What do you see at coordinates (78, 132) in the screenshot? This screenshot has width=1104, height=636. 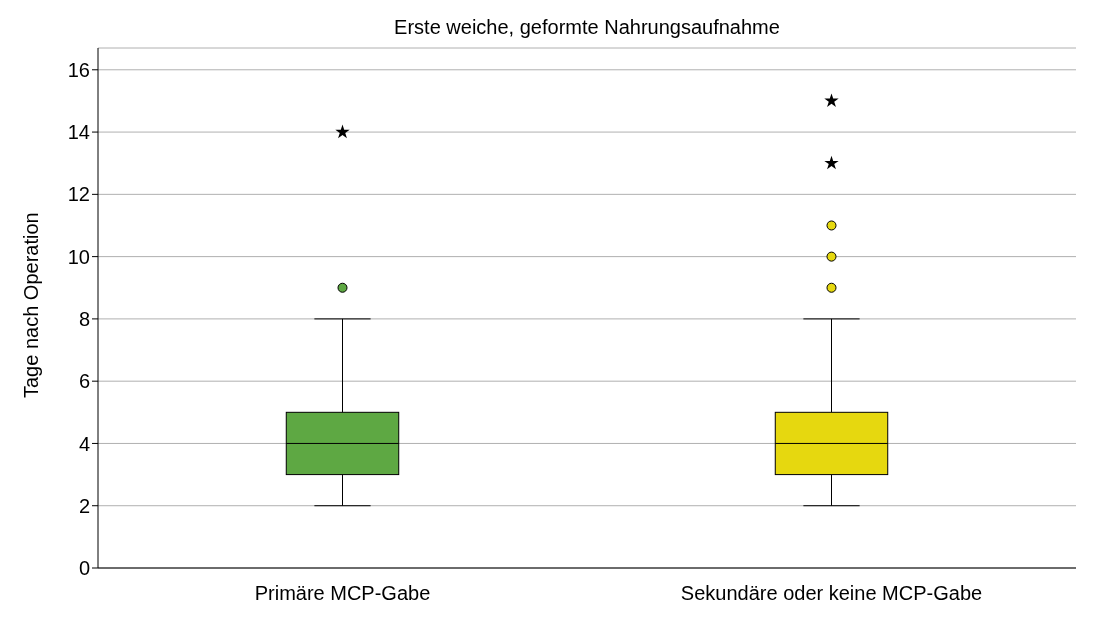 I see `y-tick-label: 14` at bounding box center [78, 132].